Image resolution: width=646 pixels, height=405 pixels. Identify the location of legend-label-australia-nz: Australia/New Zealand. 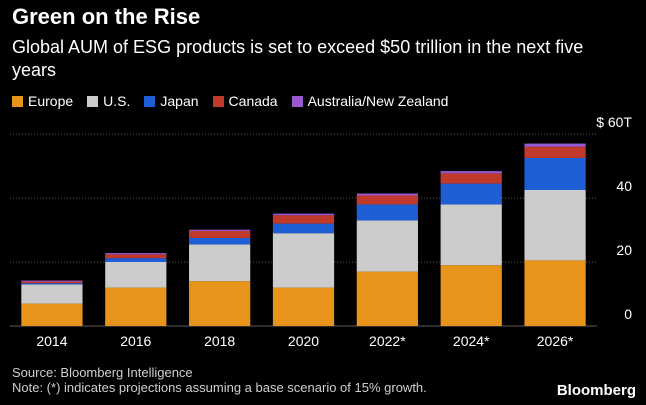
(378, 101).